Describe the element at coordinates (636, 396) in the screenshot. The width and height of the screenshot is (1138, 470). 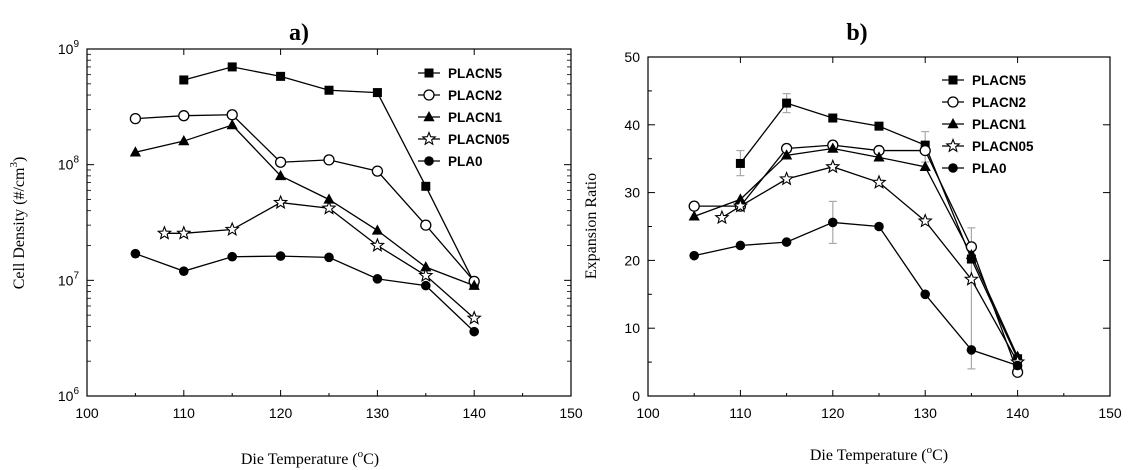
I see `panel-b-y-tick-label: 0` at that location.